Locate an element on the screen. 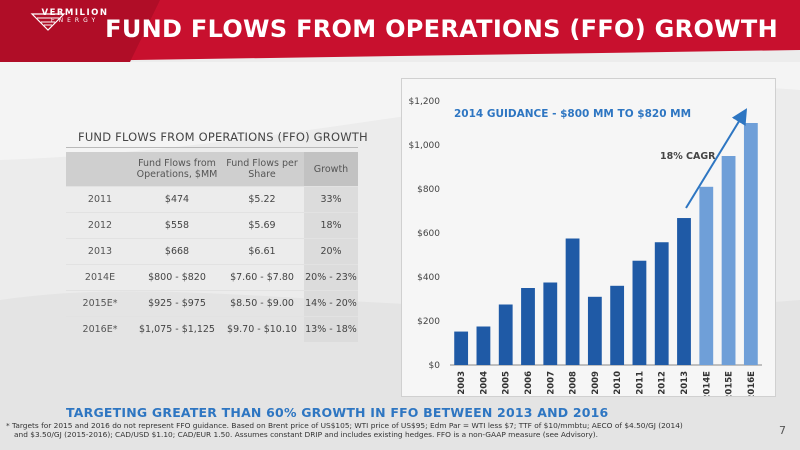 This screenshot has width=800, height=450. bar-2011 is located at coordinates (639, 312).